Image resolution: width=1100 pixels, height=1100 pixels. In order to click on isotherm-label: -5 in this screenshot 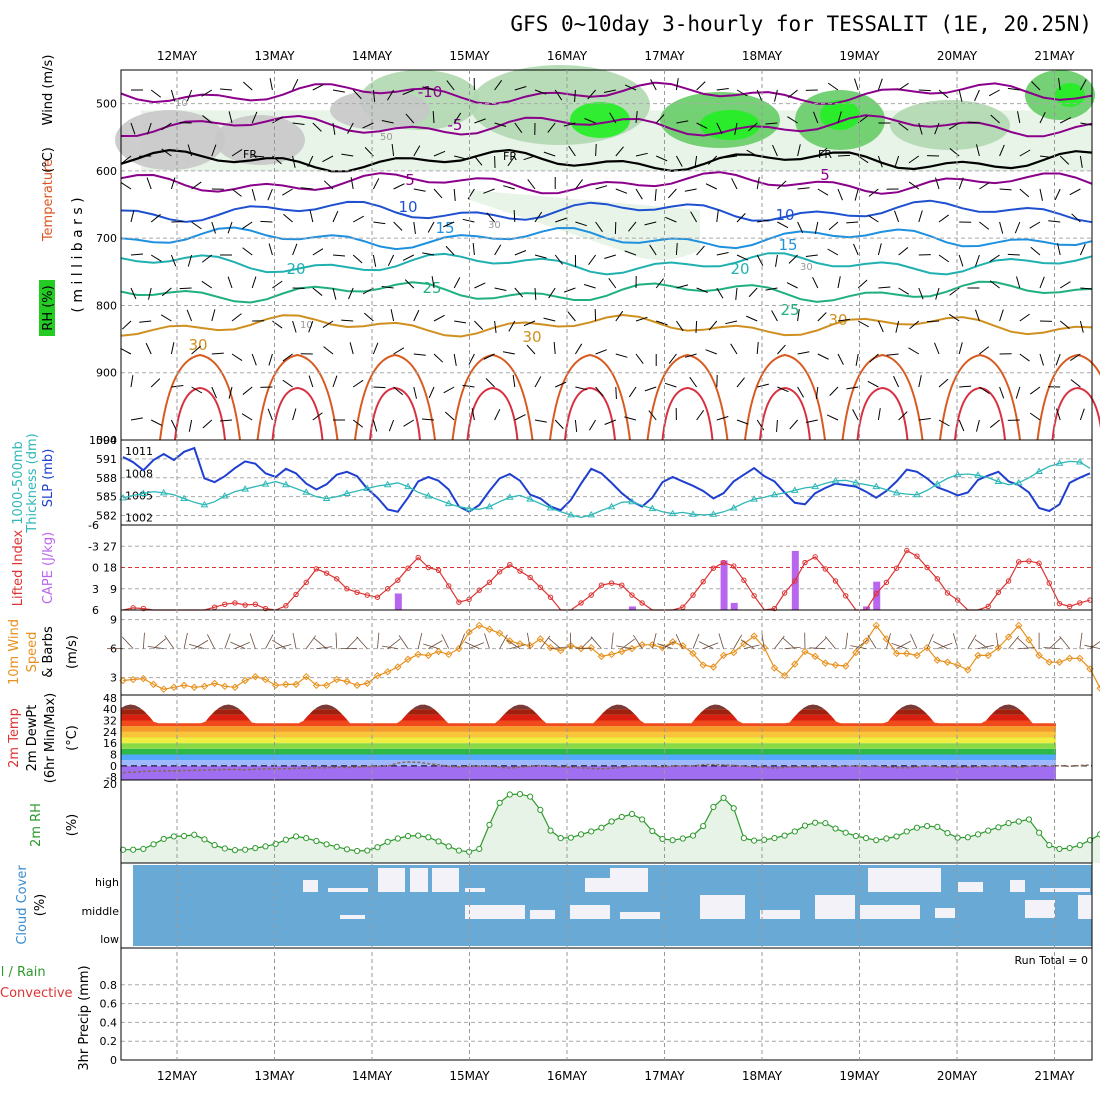, I will do `click(455, 125)`.